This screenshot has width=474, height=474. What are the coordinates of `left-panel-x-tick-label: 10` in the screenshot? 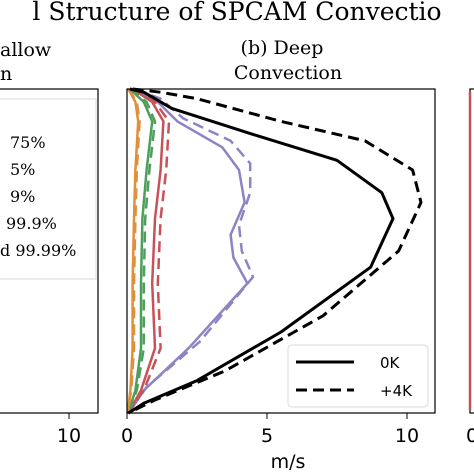 It's located at (69, 436).